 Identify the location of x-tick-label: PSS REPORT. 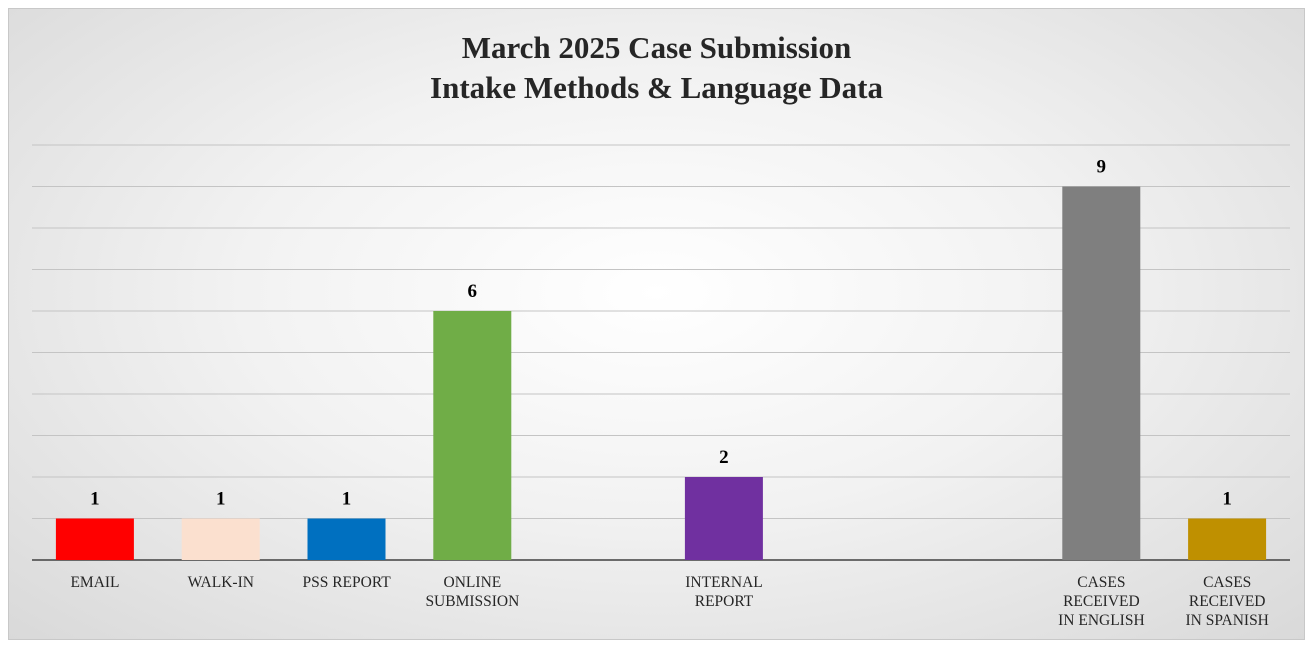
(346, 582).